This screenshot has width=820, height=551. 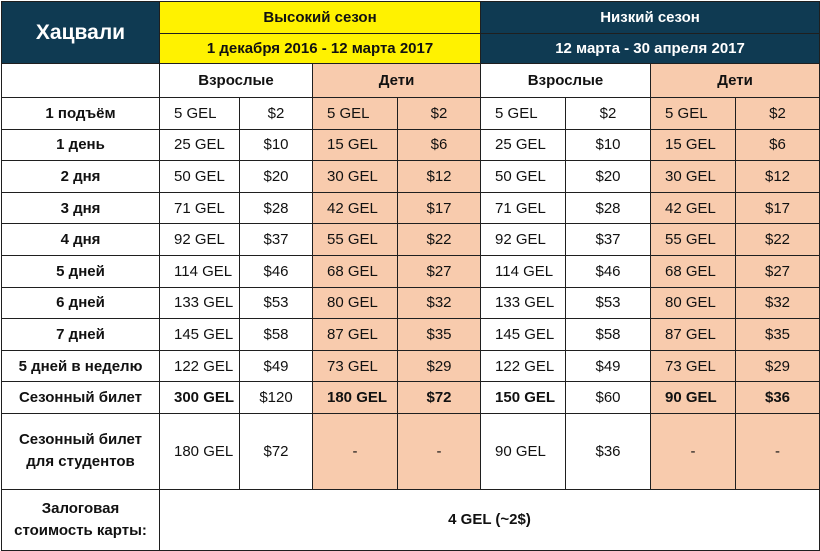 What do you see at coordinates (80, 451) in the screenshot?
I see `student-row-label: Сезонный билет для студентов` at bounding box center [80, 451].